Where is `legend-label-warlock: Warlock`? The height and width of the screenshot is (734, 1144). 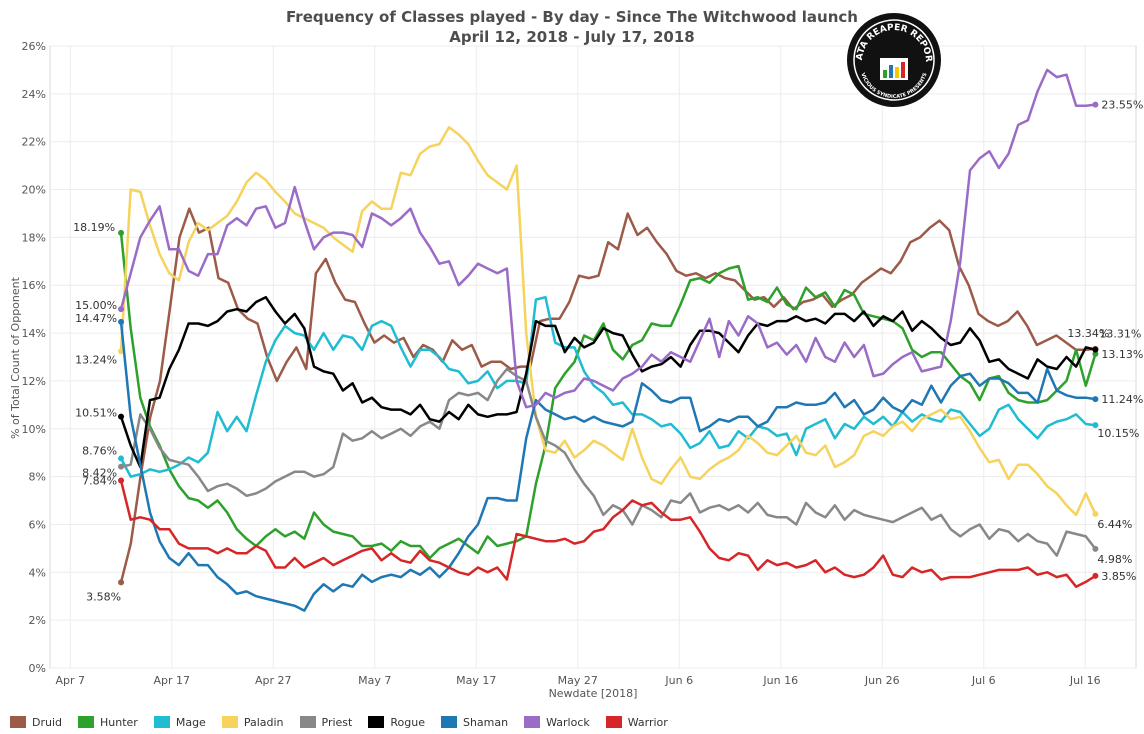 legend-label-warlock: Warlock is located at coordinates (568, 722).